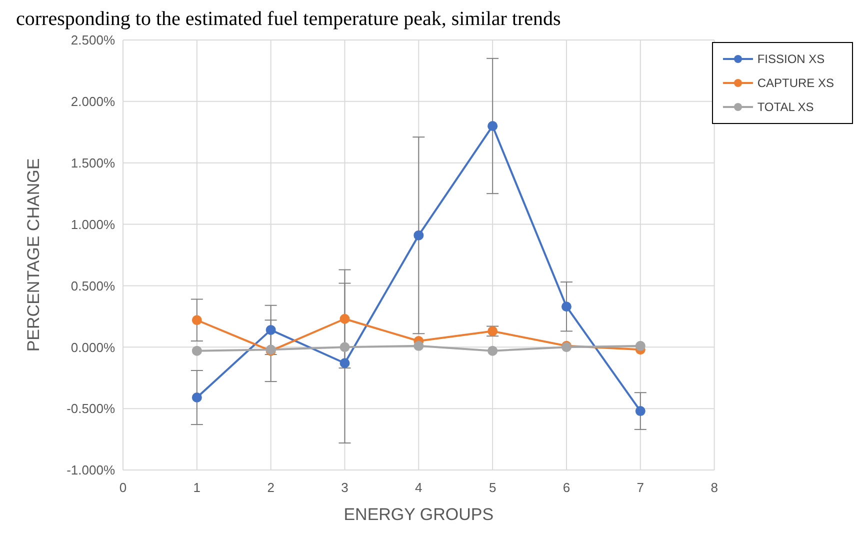 The image size is (867, 542). Describe the element at coordinates (34, 255) in the screenshot. I see `y-axis-title: PERCENTAGE CHANGE` at that location.